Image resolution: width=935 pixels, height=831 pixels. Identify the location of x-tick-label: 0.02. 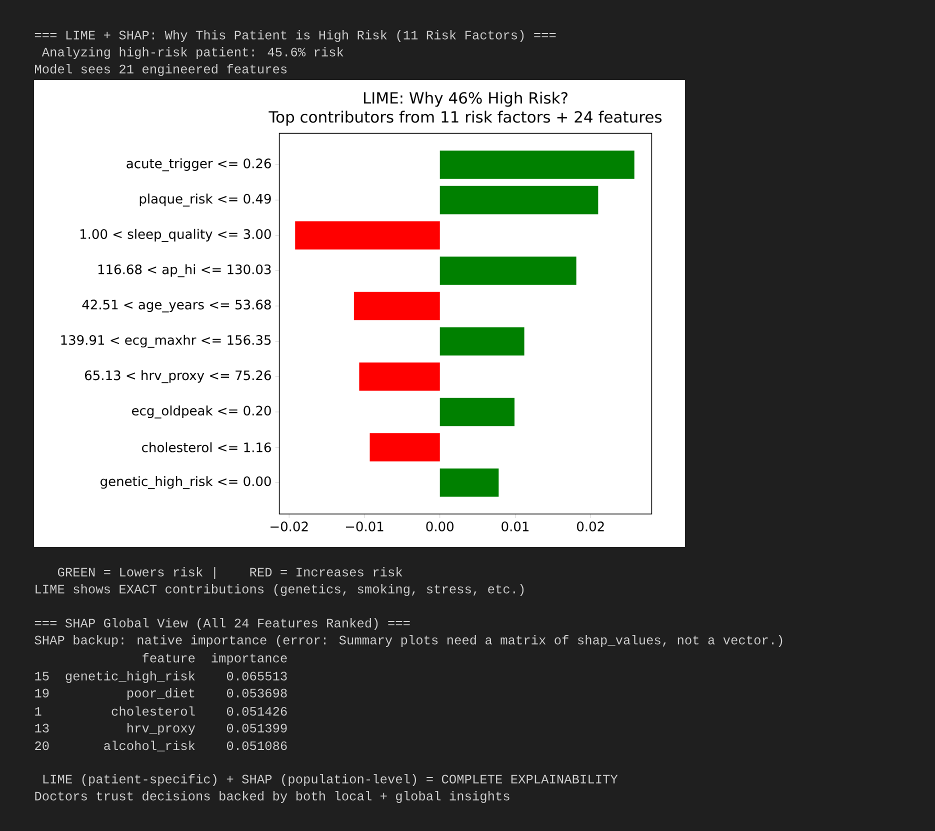
(590, 527).